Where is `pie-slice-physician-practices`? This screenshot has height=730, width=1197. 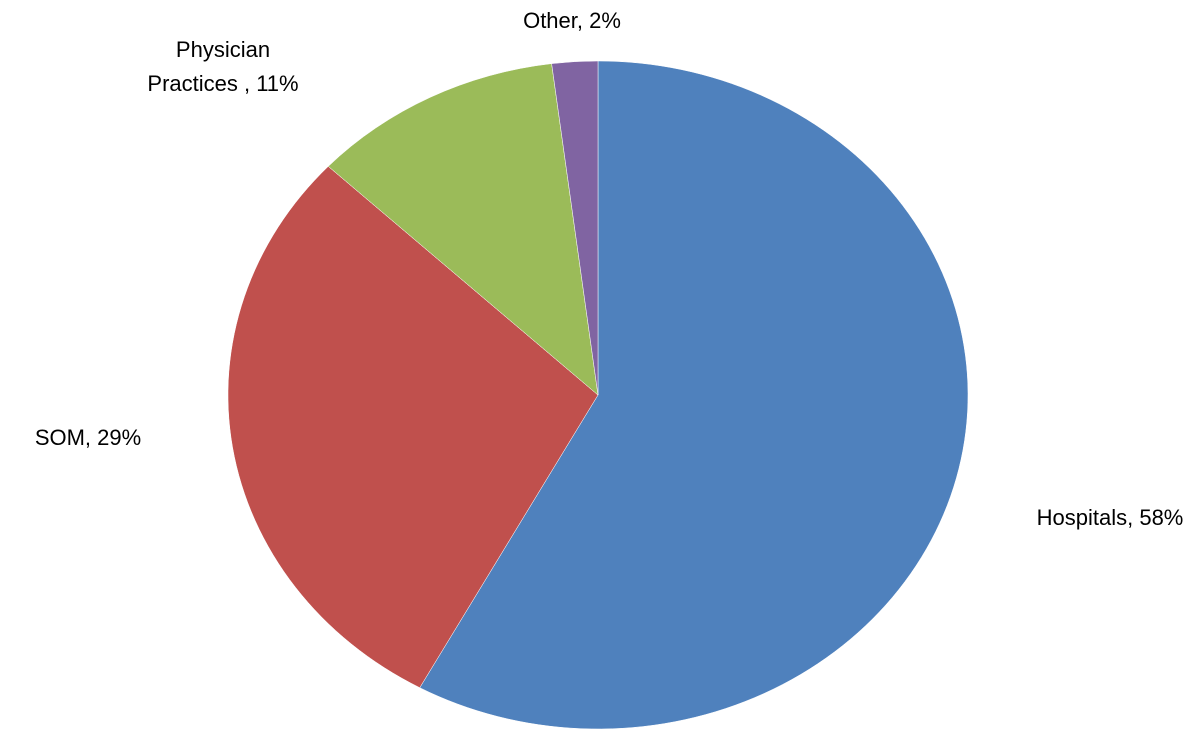 pie-slice-physician-practices is located at coordinates (463, 229).